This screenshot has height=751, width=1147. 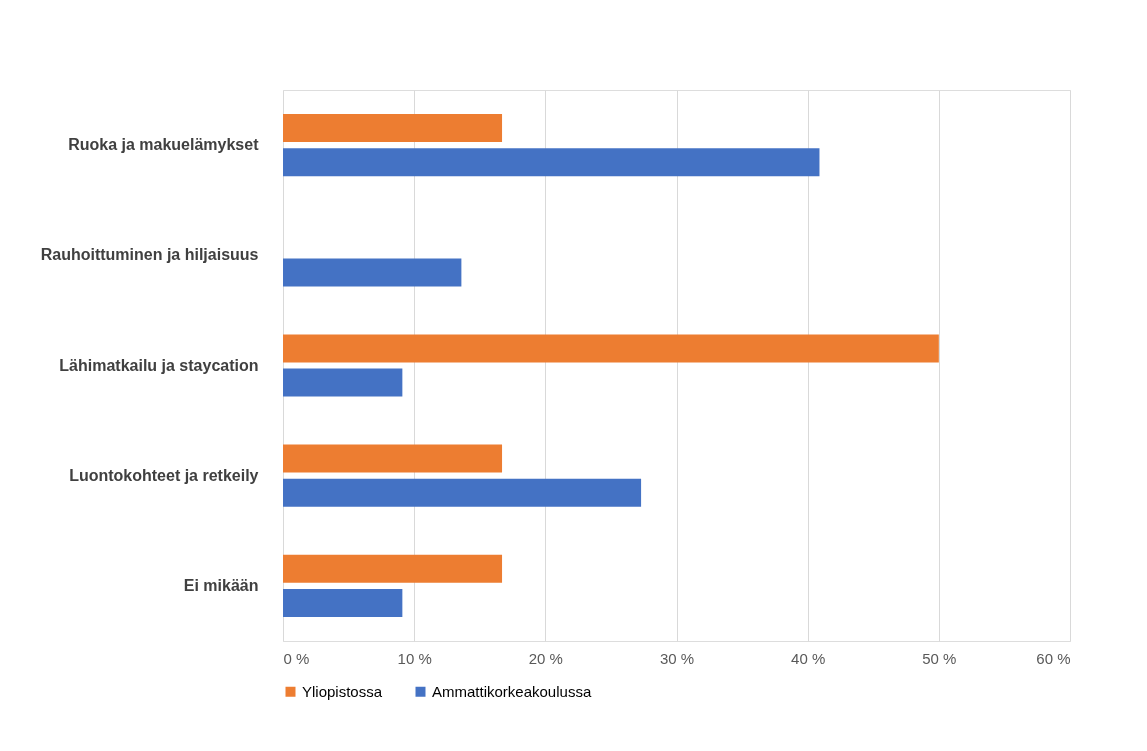 What do you see at coordinates (164, 475) in the screenshot?
I see `y-tick-label: Luontokohteet ja retkeily` at bounding box center [164, 475].